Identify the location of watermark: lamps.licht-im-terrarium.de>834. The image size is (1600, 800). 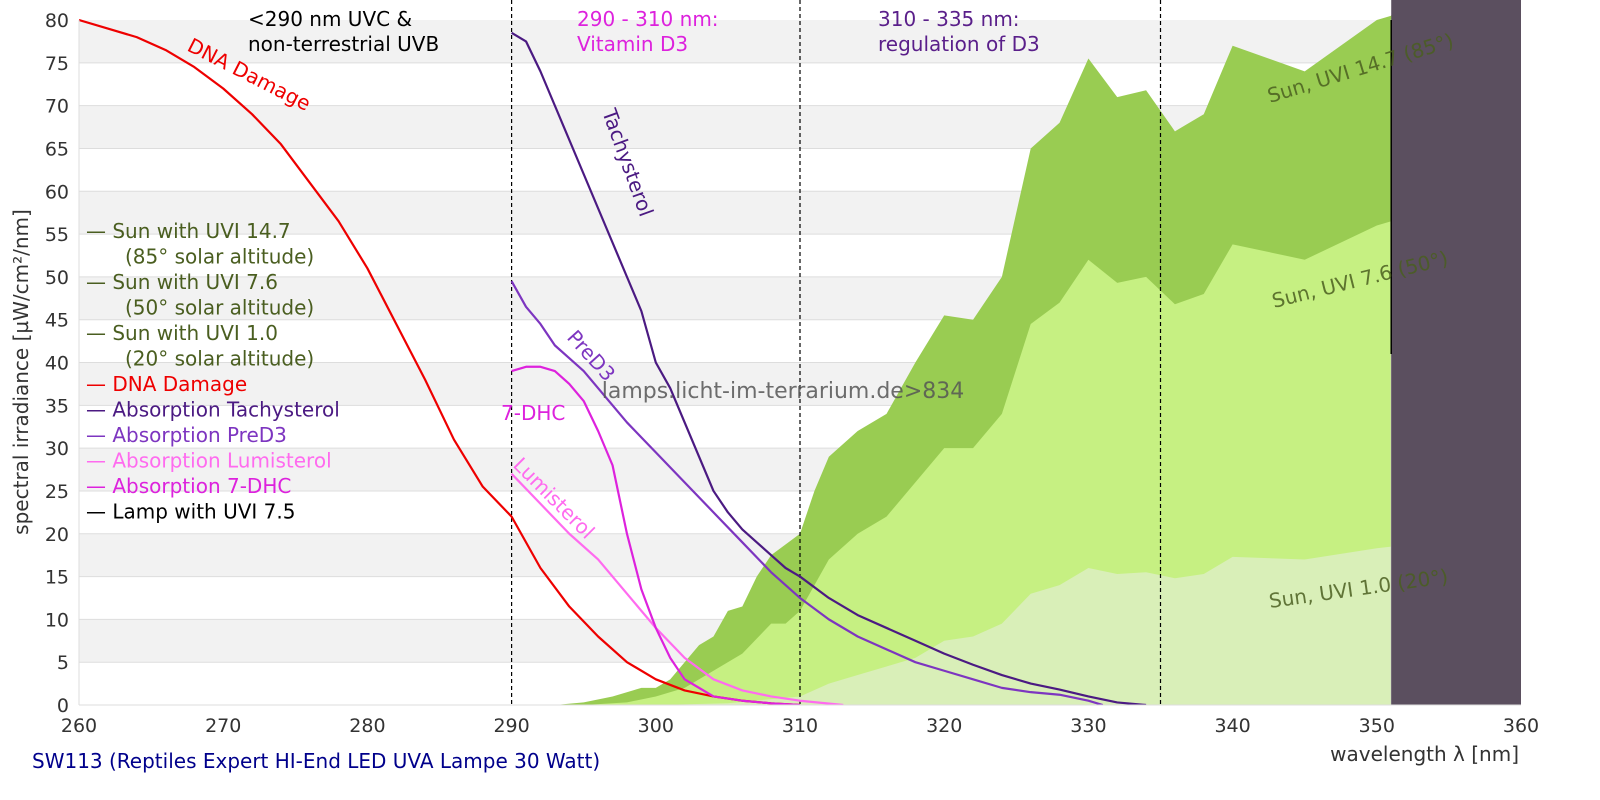
(783, 391).